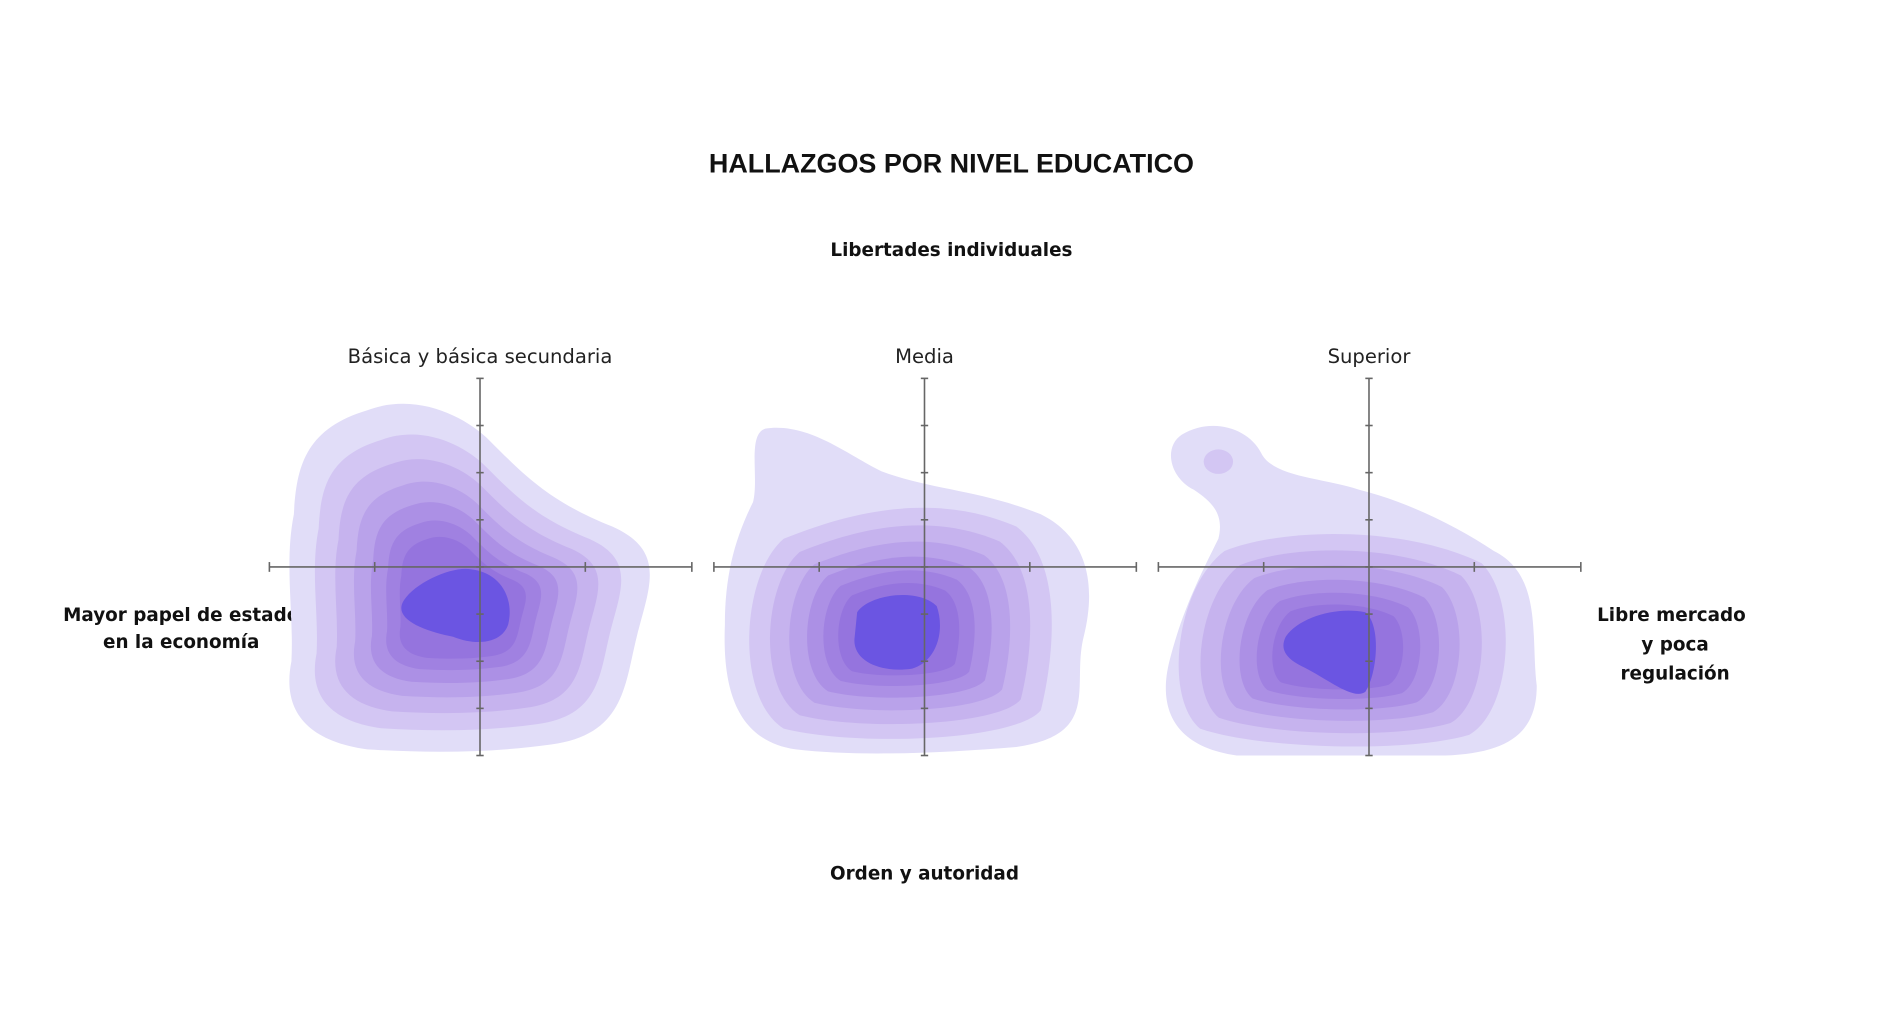 The image size is (1898, 1020). I want to click on left-label: en la economía, so click(181, 642).